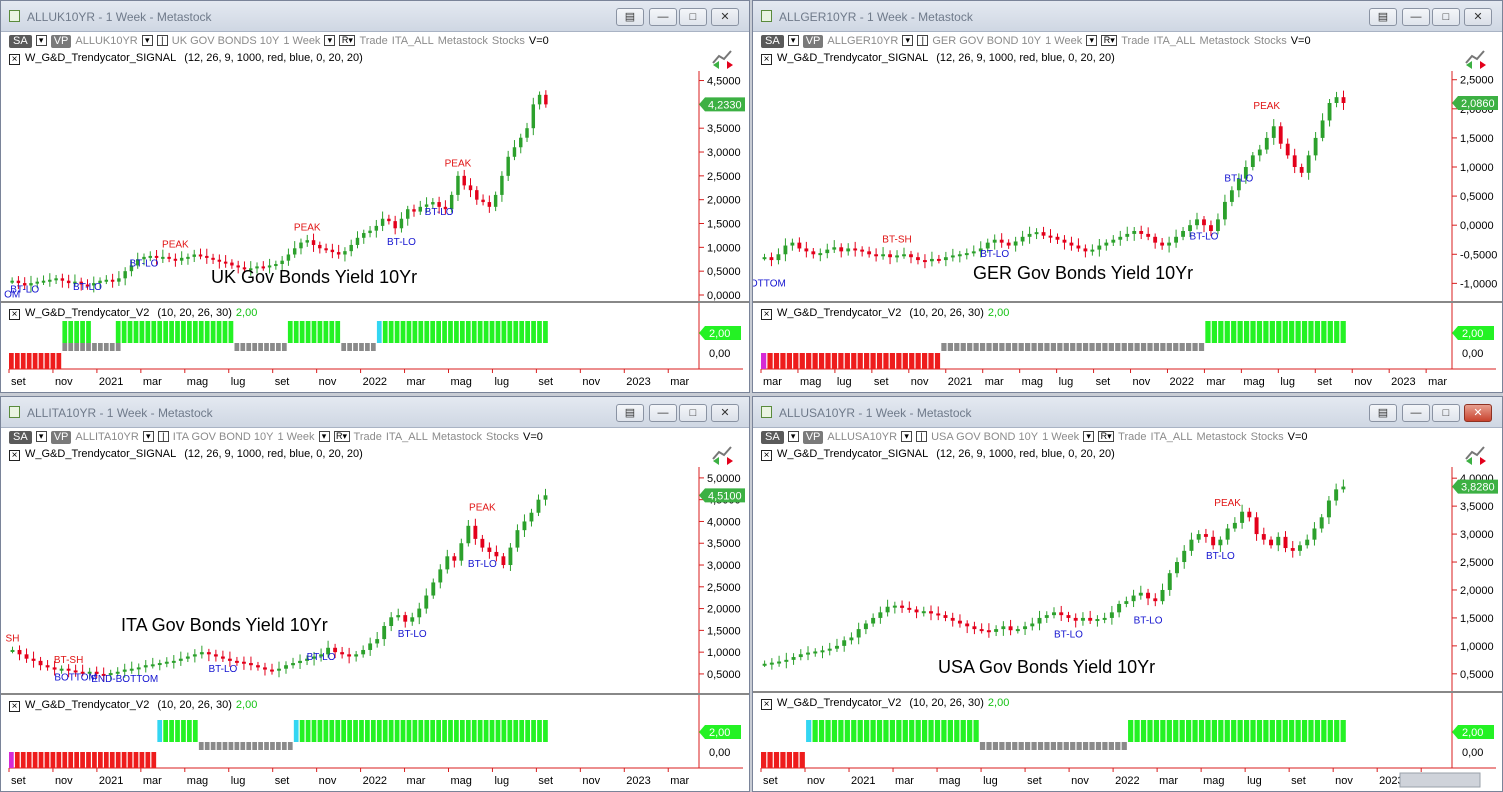  Describe the element at coordinates (375, 16) in the screenshot. I see `title-bar: ALLUK10YR - 1 Week - Metastock ▤ — □ ✕` at that location.